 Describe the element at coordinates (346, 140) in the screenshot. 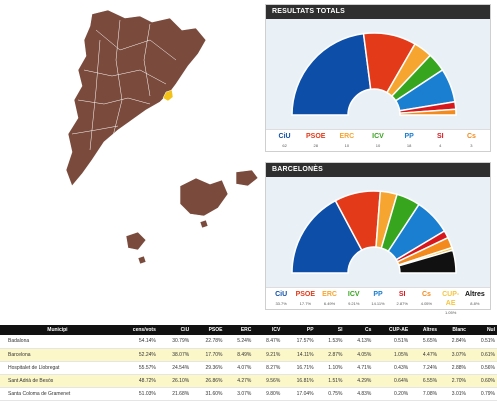

I see `totals-legend-erc: ERC 10` at that location.